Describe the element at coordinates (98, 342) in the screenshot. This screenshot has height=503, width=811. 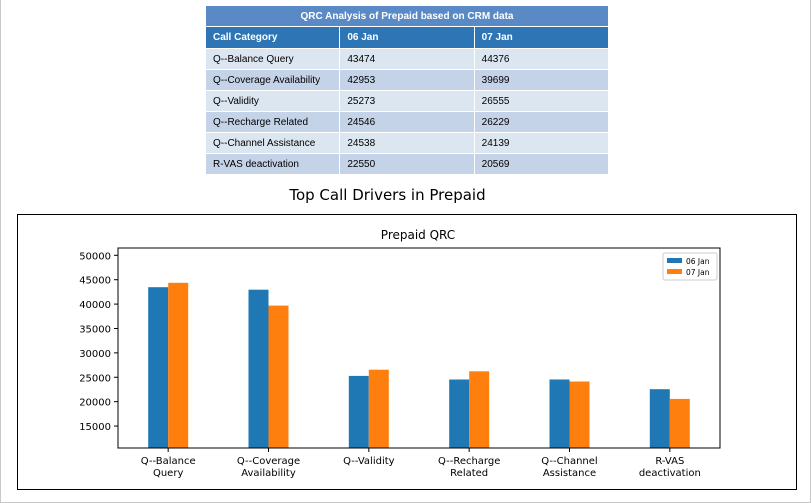
I see `y-axis: 15000 20000 25000 30000 35000 40000 45000 50000` at that location.